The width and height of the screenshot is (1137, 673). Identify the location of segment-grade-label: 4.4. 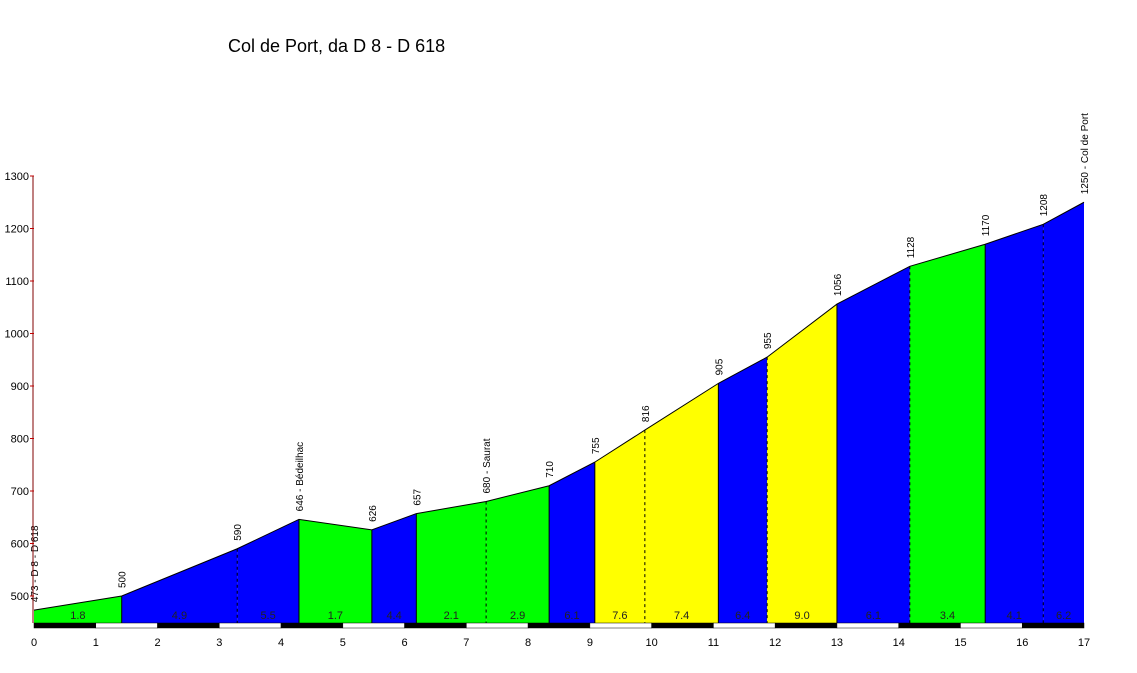
(393, 616).